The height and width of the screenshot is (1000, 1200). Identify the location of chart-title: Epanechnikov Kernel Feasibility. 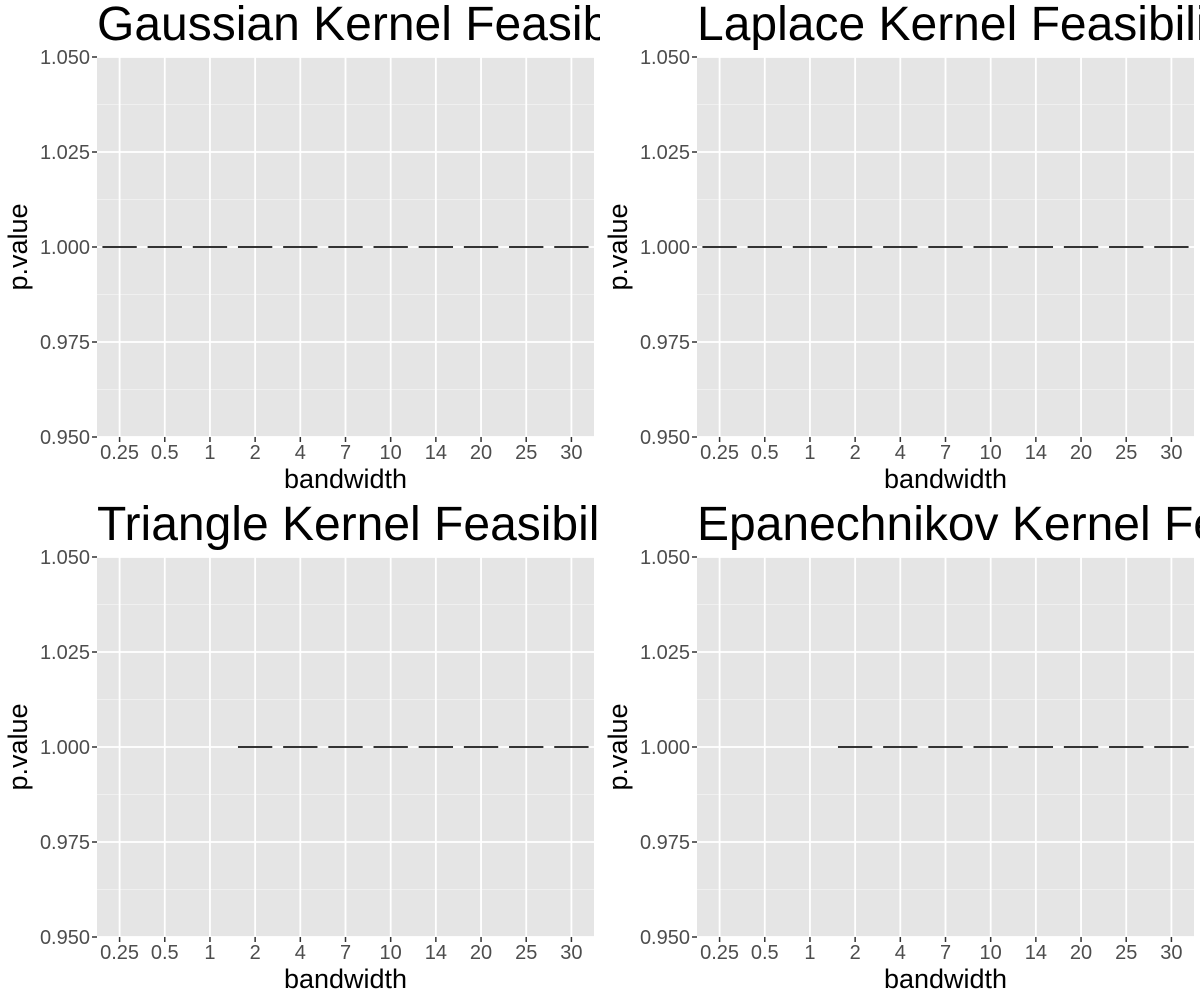
(948, 525).